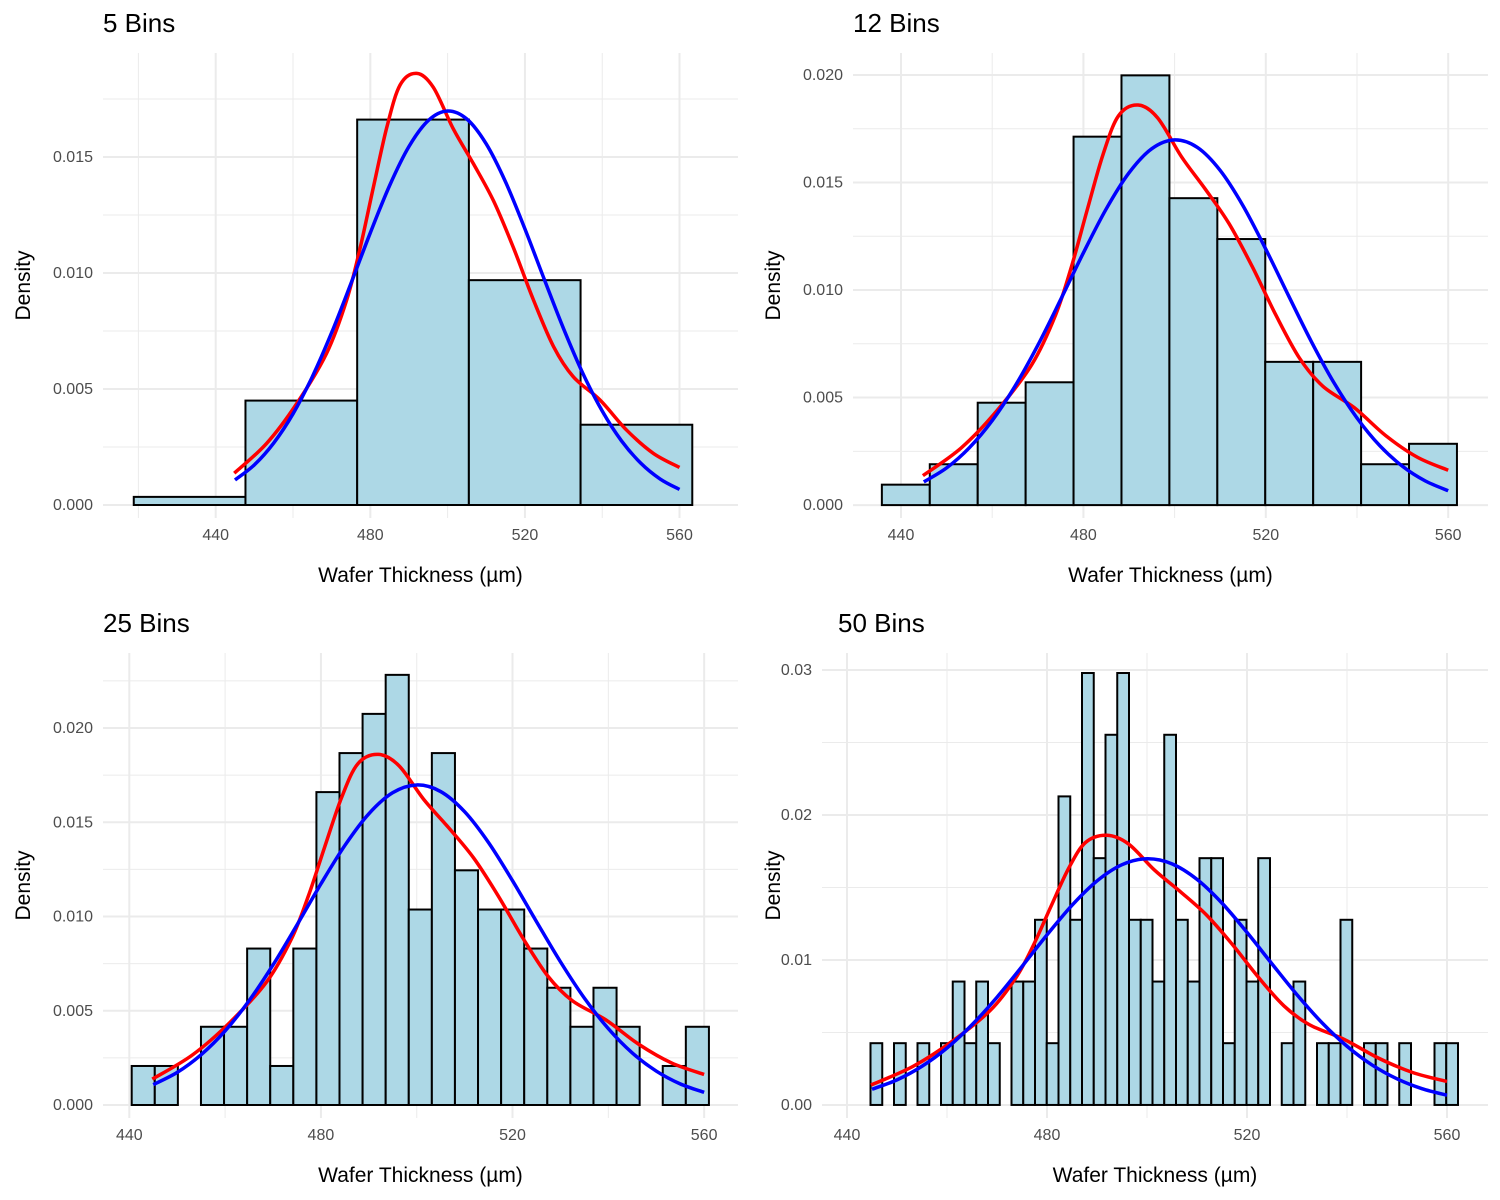 The height and width of the screenshot is (1200, 1500). Describe the element at coordinates (796, 960) in the screenshot. I see `y-tick-label: 0.01` at that location.